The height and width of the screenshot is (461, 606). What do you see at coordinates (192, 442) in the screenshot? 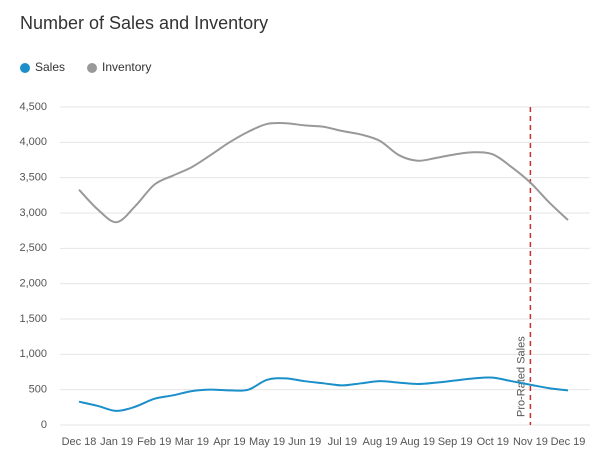
I see `x-tick-label: Mar 19` at bounding box center [192, 442].